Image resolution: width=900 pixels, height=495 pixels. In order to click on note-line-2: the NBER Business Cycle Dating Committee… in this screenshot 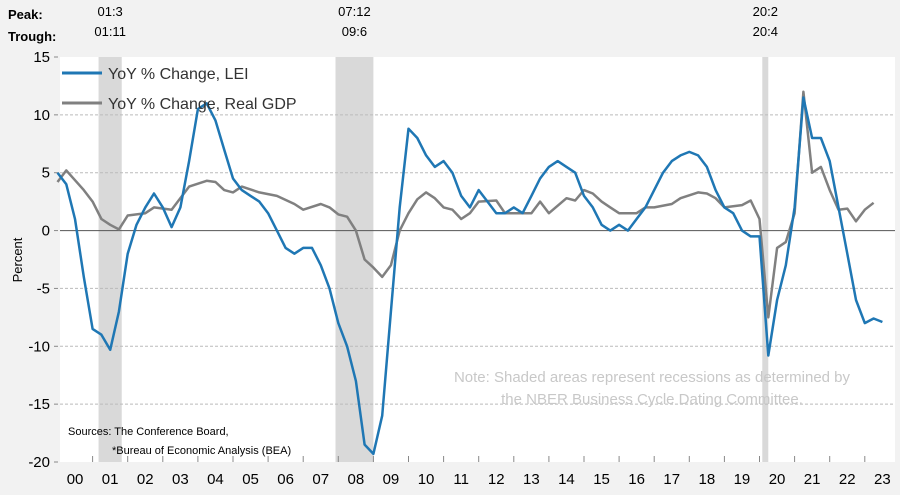, I will do `click(652, 399)`.